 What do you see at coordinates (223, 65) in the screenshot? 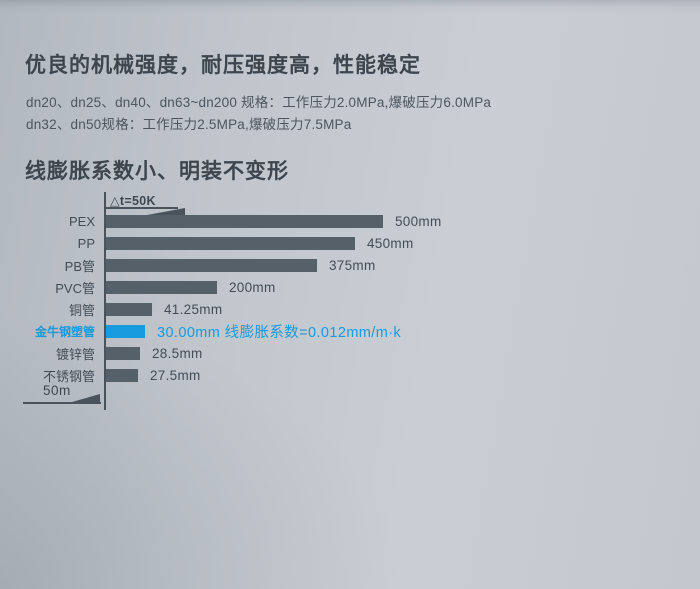
I see `page-title: 优良的机械强度，耐压强度高，性能稳定` at bounding box center [223, 65].